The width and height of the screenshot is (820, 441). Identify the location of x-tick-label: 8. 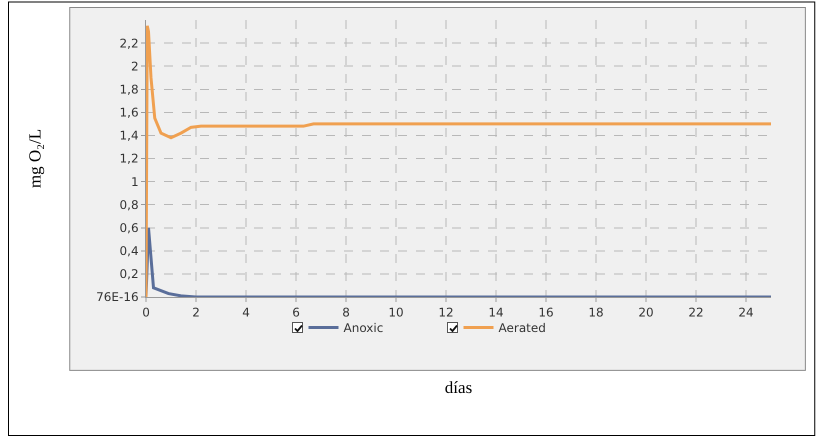
(346, 312).